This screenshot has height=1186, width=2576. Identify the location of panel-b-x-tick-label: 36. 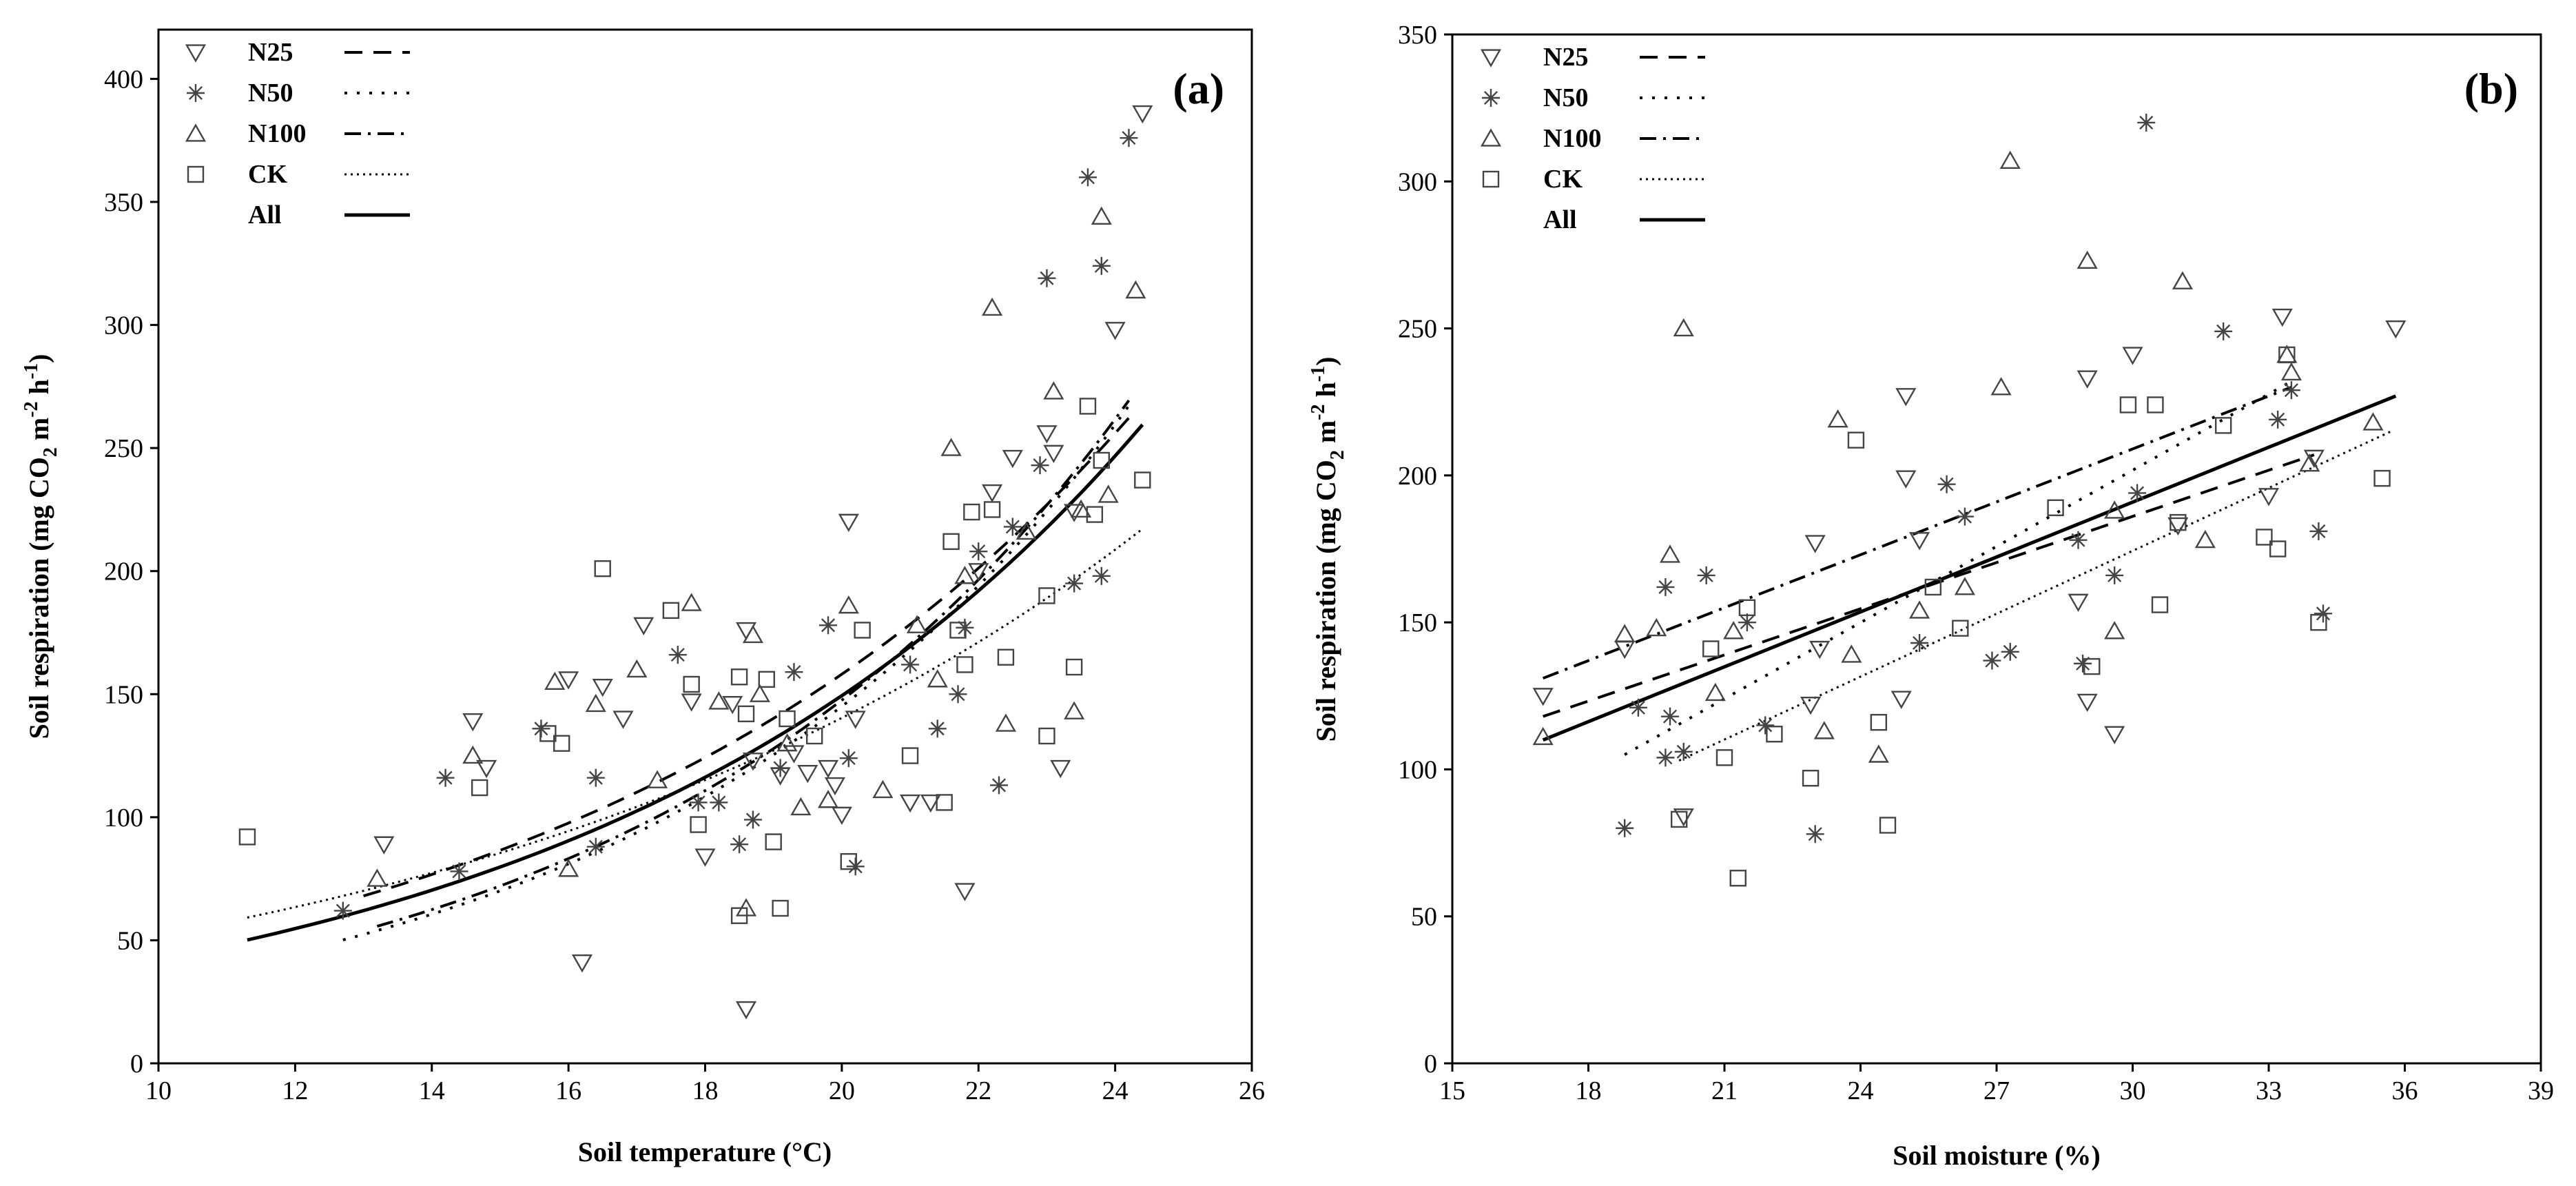
(2405, 1090).